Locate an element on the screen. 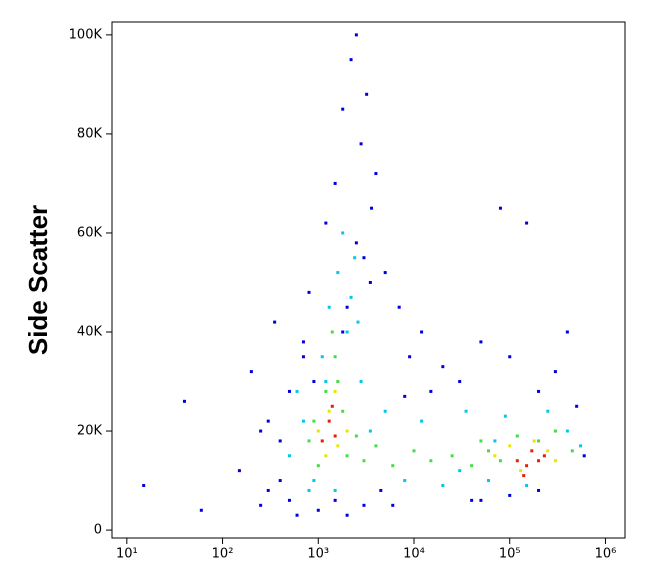 This screenshot has height=581, width=653. x-tick-label: 10⁴ is located at coordinates (414, 554).